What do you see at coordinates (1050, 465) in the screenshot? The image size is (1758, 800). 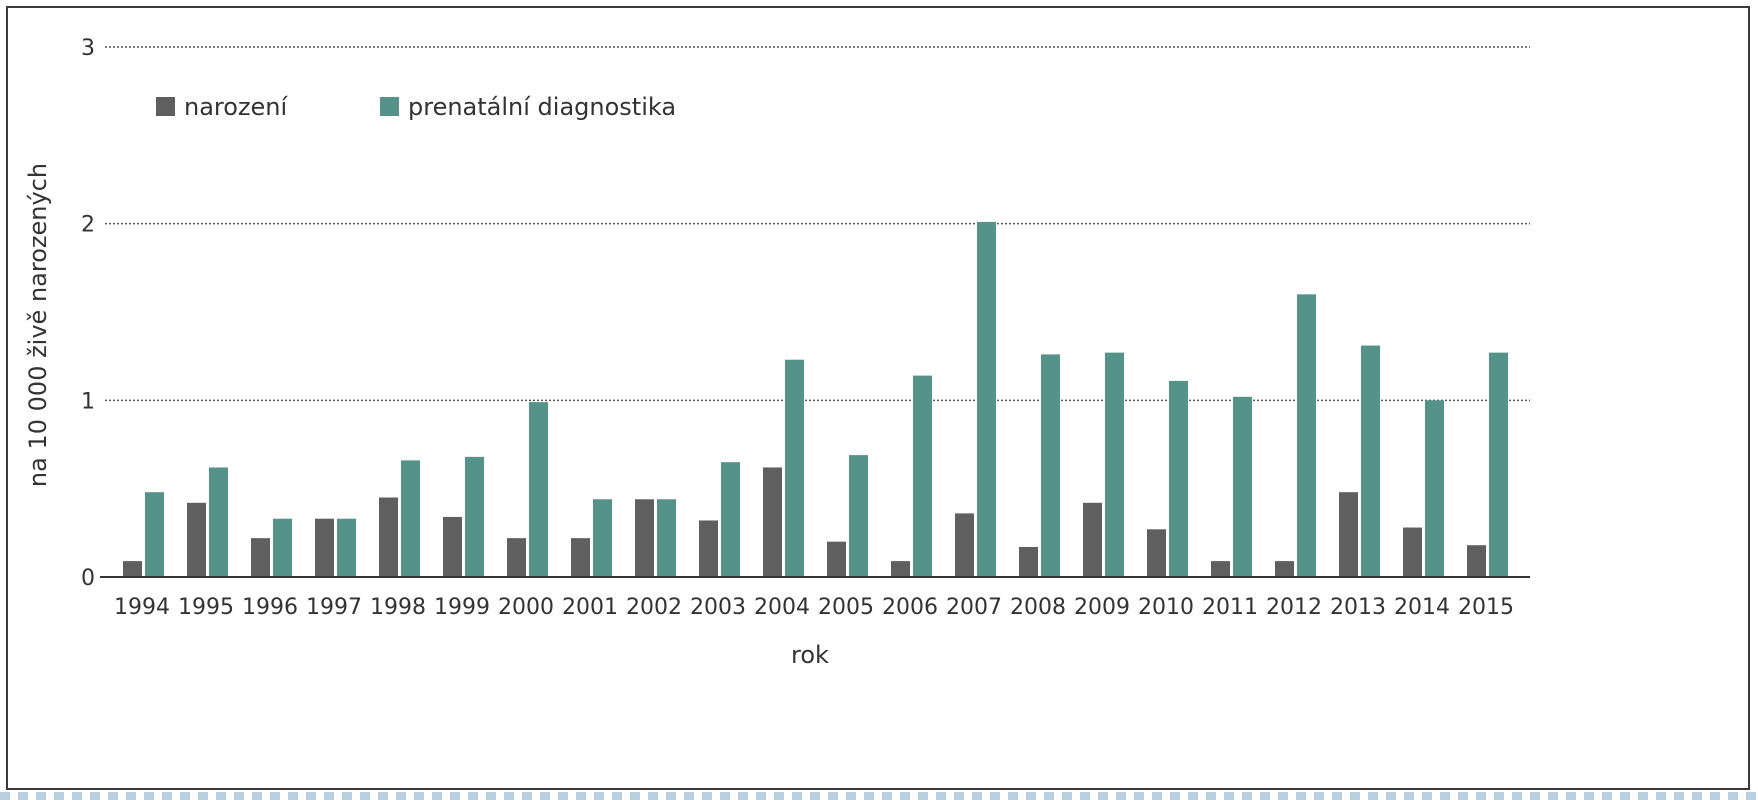 I see `bar-prenatalni-diagnostika-2008` at bounding box center [1050, 465].